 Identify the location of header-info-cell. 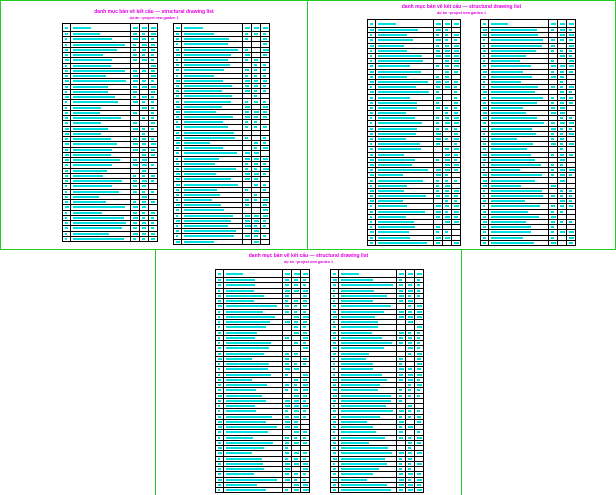
(455, 23).